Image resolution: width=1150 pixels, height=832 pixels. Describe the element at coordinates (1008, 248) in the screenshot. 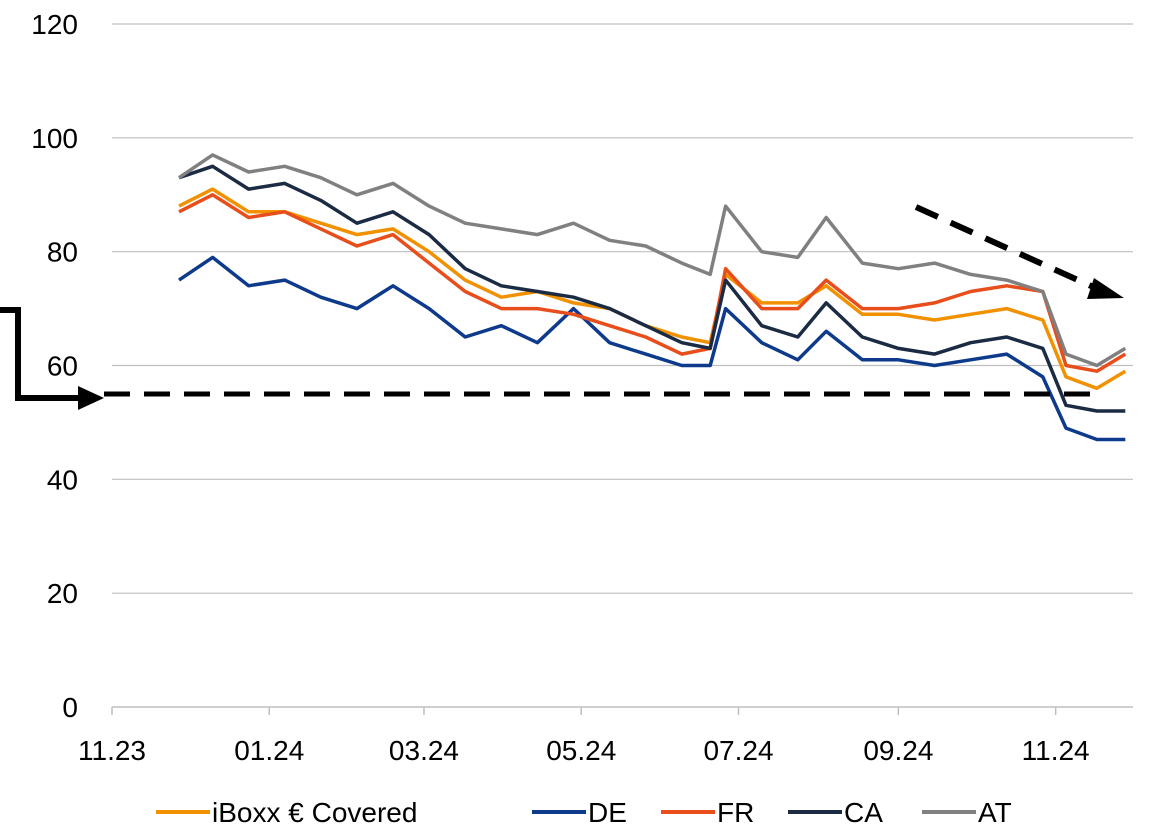

I see `trend-arrow` at that location.